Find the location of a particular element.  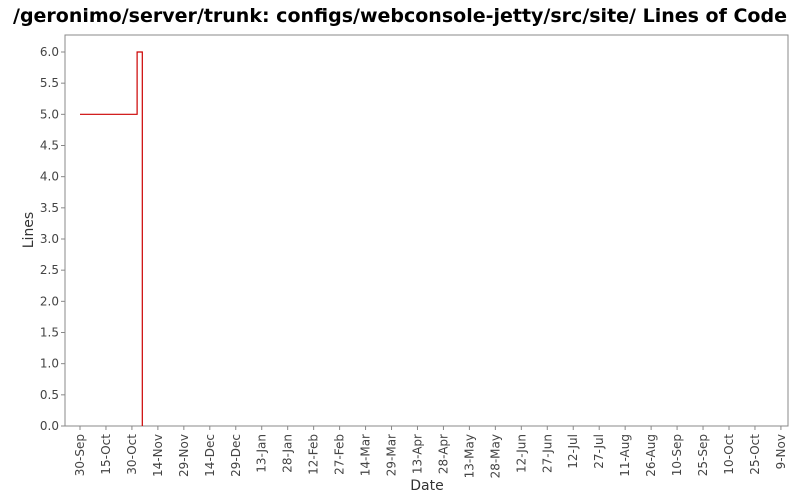

x-tick-label: 25-Oct is located at coordinates (755, 454).